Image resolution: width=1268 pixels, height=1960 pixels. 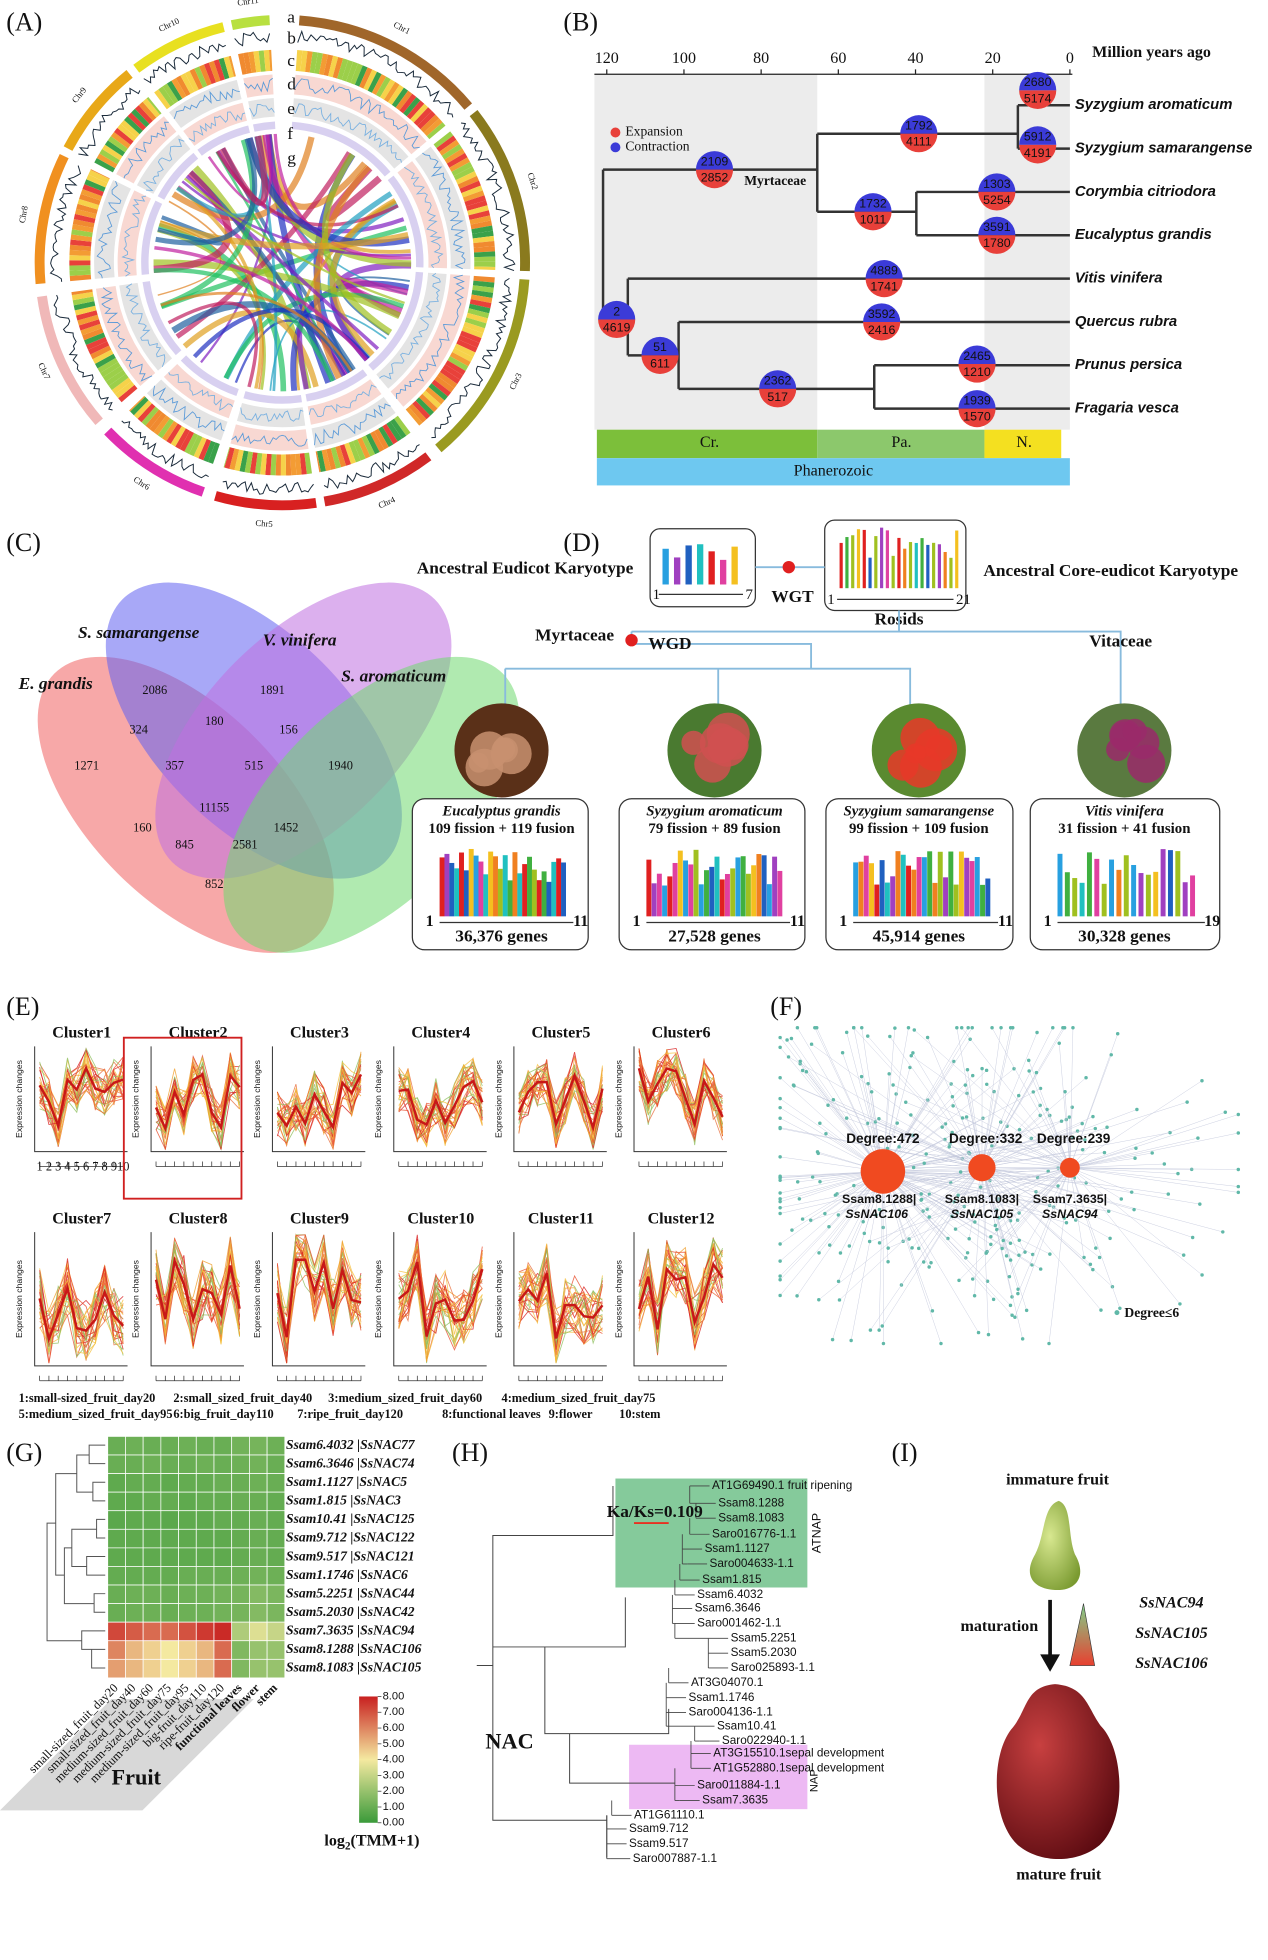 What do you see at coordinates (81, 1095) in the screenshot?
I see `profile-line` at bounding box center [81, 1095].